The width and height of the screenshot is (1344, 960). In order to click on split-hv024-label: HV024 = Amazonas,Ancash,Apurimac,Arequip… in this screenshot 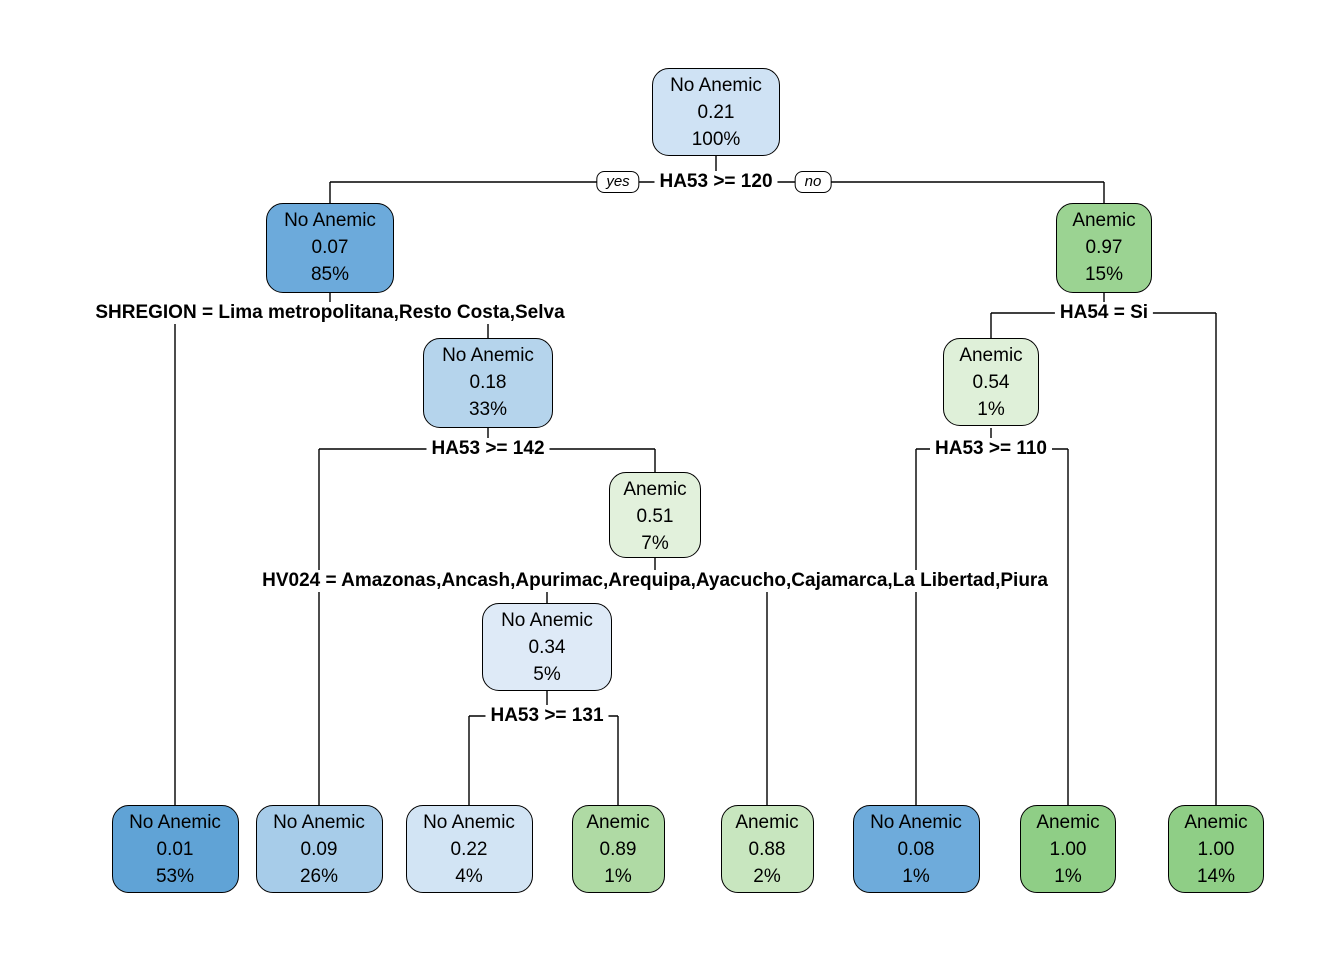, I will do `click(655, 581)`.